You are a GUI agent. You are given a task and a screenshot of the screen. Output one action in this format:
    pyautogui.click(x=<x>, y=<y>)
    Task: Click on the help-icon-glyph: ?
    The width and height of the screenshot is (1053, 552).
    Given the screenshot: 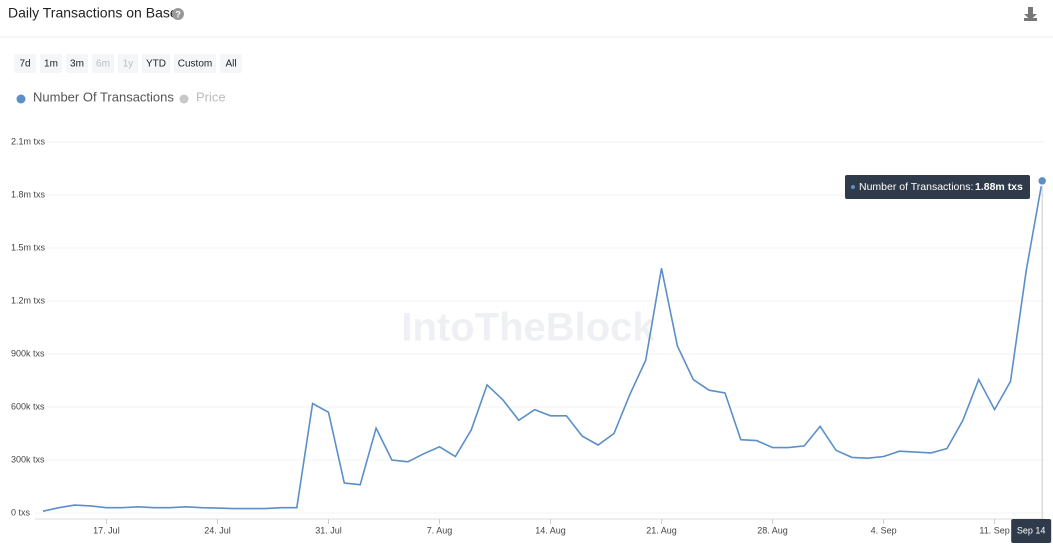 What is the action you would take?
    pyautogui.click(x=178, y=14)
    